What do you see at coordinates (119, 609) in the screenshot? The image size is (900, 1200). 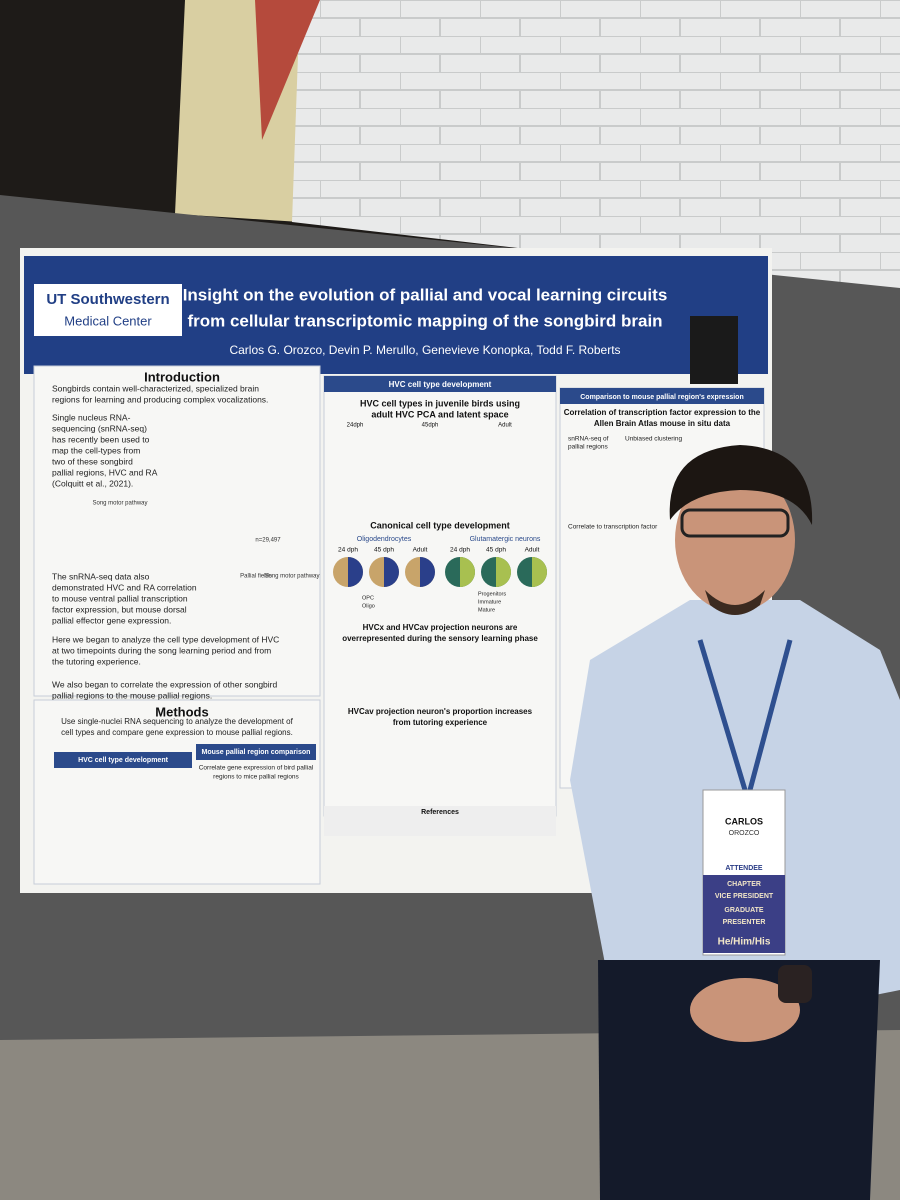 I see `intro-text: factor expression, but mouse dorsal` at bounding box center [119, 609].